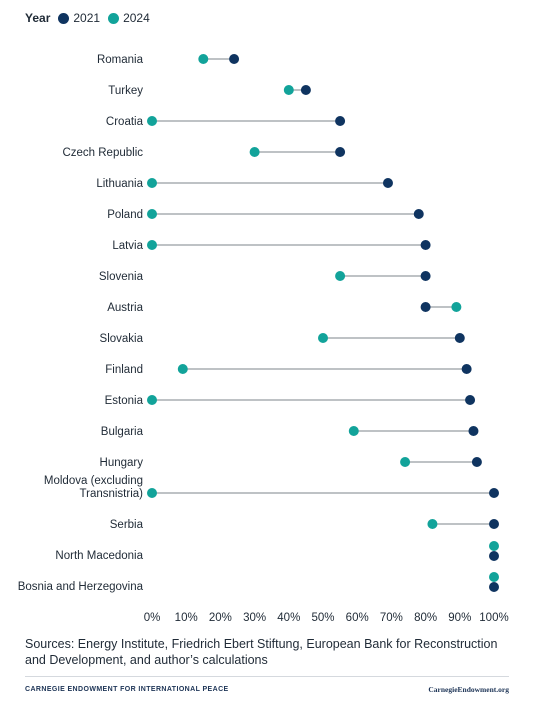 Image resolution: width=534 pixels, height=710 pixels. Describe the element at coordinates (122, 432) in the screenshot. I see `category-label: Bulgaria` at that location.